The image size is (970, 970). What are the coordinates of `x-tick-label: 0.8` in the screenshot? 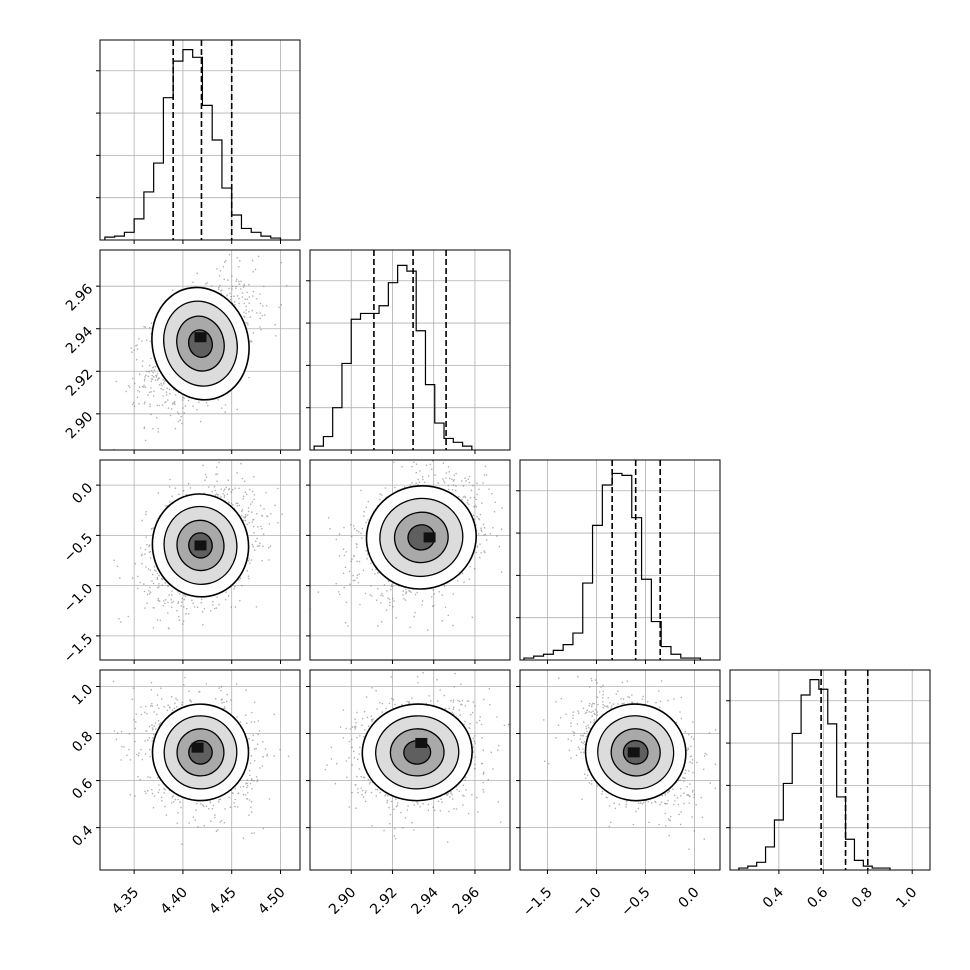 It's located at (862, 897).